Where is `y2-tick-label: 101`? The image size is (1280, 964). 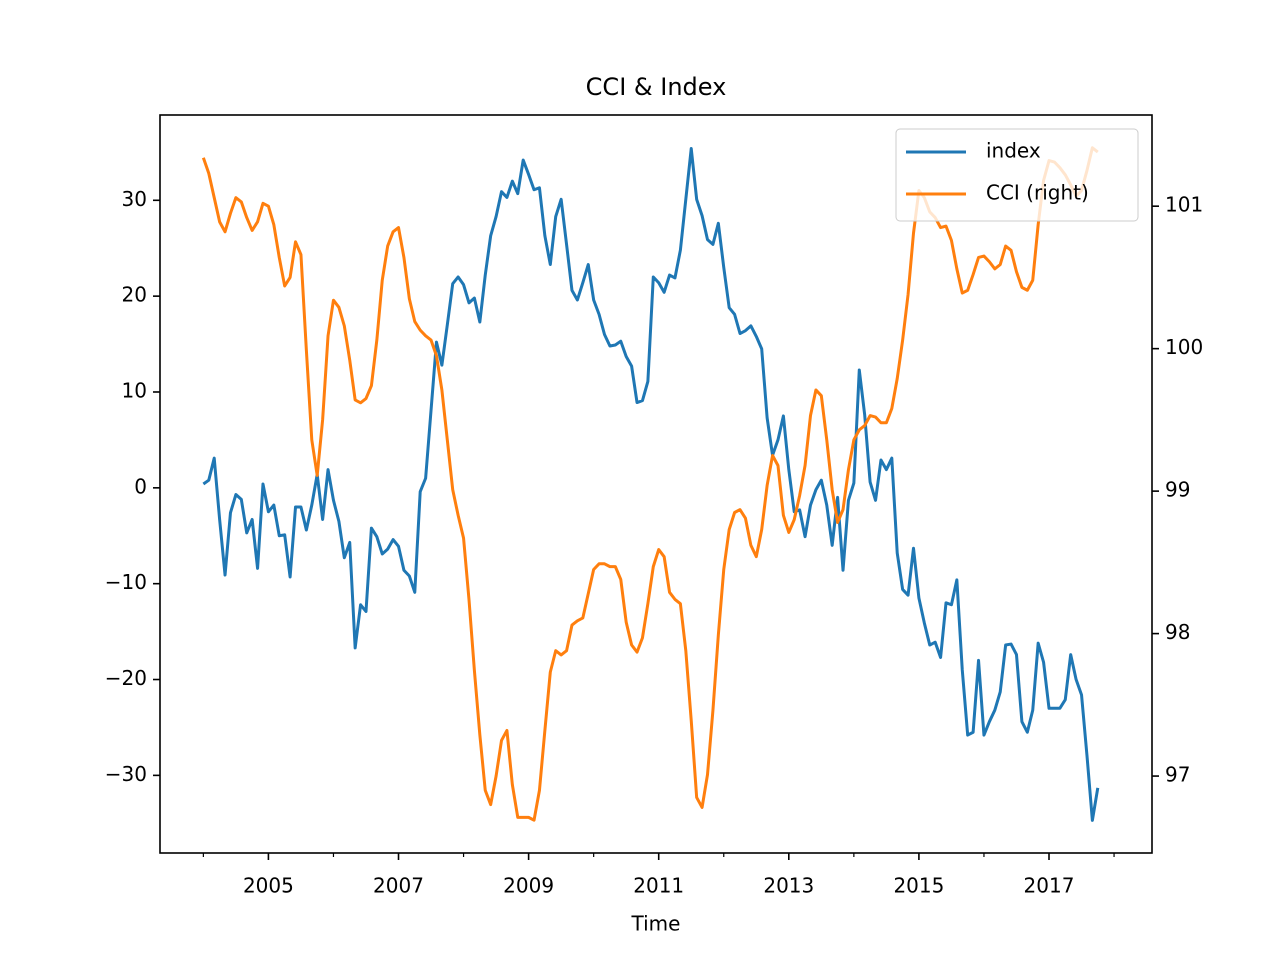
y2-tick-label: 101 is located at coordinates (1184, 205).